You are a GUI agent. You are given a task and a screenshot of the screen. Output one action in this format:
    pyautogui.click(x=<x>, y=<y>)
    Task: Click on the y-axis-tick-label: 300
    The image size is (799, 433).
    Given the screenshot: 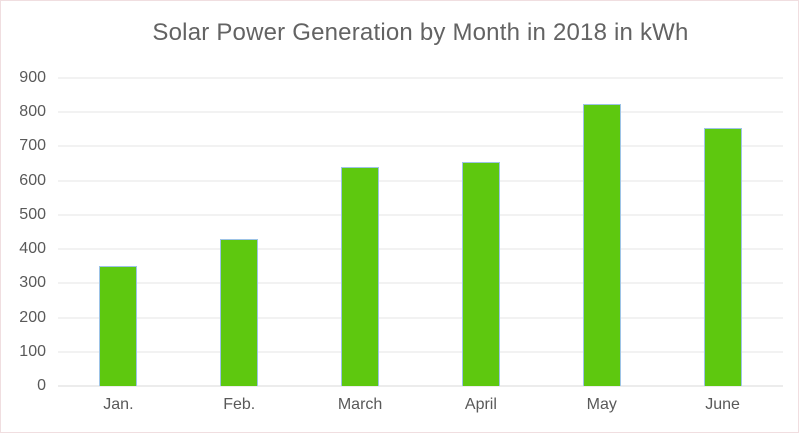 What is the action you would take?
    pyautogui.click(x=32, y=283)
    